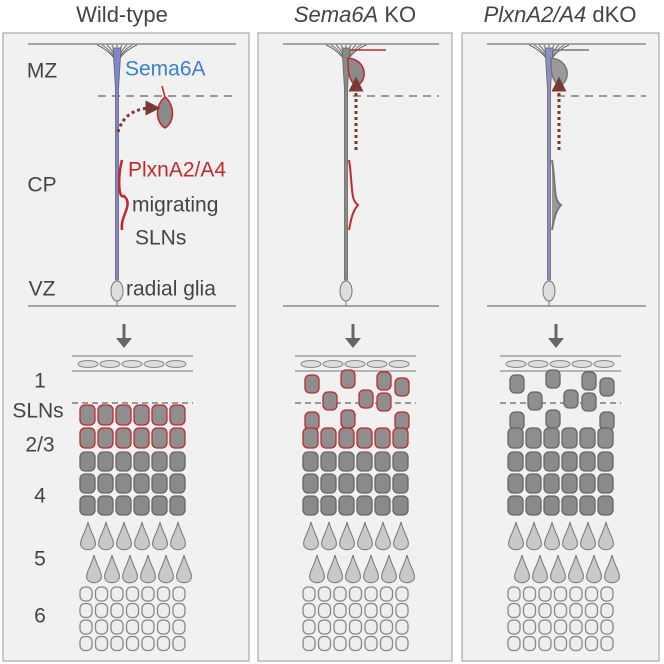 The width and height of the screenshot is (664, 664). Describe the element at coordinates (560, 14) in the screenshot. I see `panel-title: PlxnA2/A4 dKO` at that location.